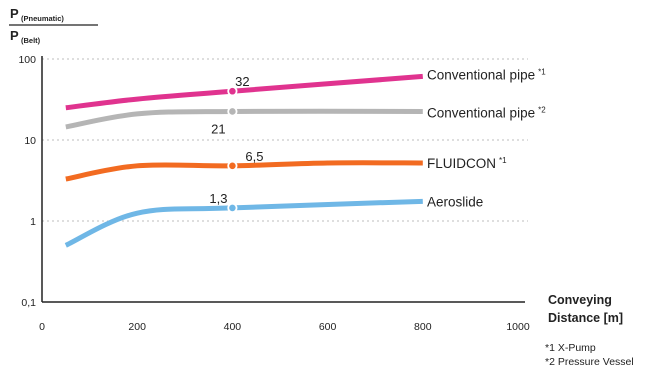  I want to click on series-line-fluidcon, so click(244, 171).